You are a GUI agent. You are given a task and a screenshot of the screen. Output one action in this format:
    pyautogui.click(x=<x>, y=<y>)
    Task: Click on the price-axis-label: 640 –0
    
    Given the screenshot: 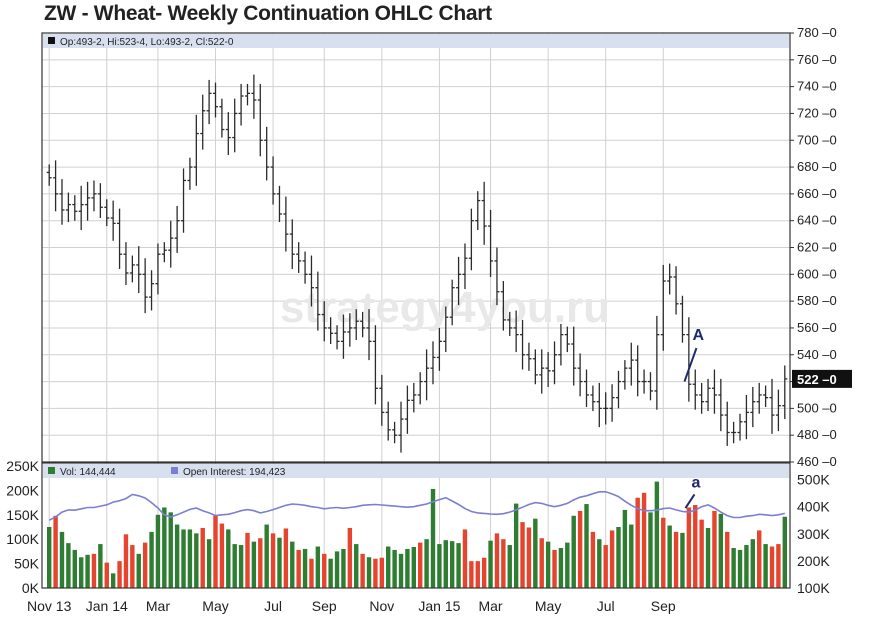 What is the action you would take?
    pyautogui.click(x=817, y=220)
    